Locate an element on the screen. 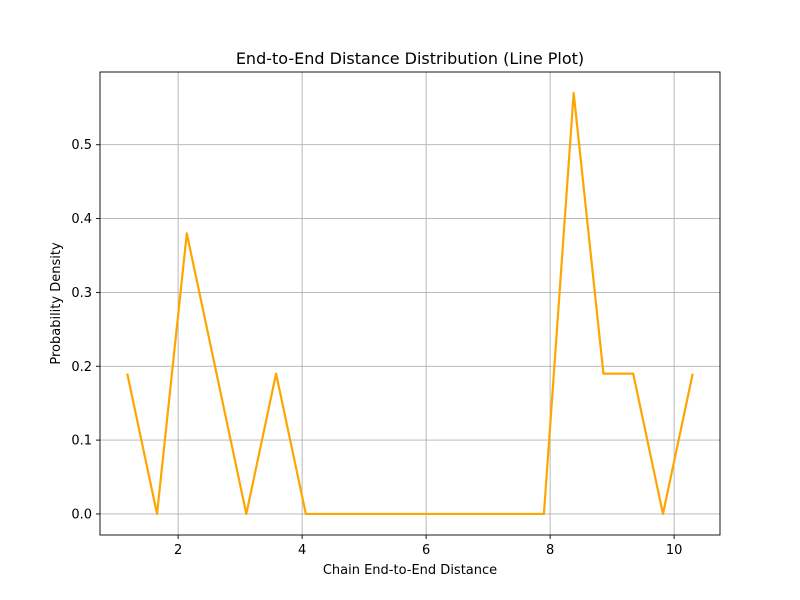  y-tick-label: 0.5 is located at coordinates (81, 145).